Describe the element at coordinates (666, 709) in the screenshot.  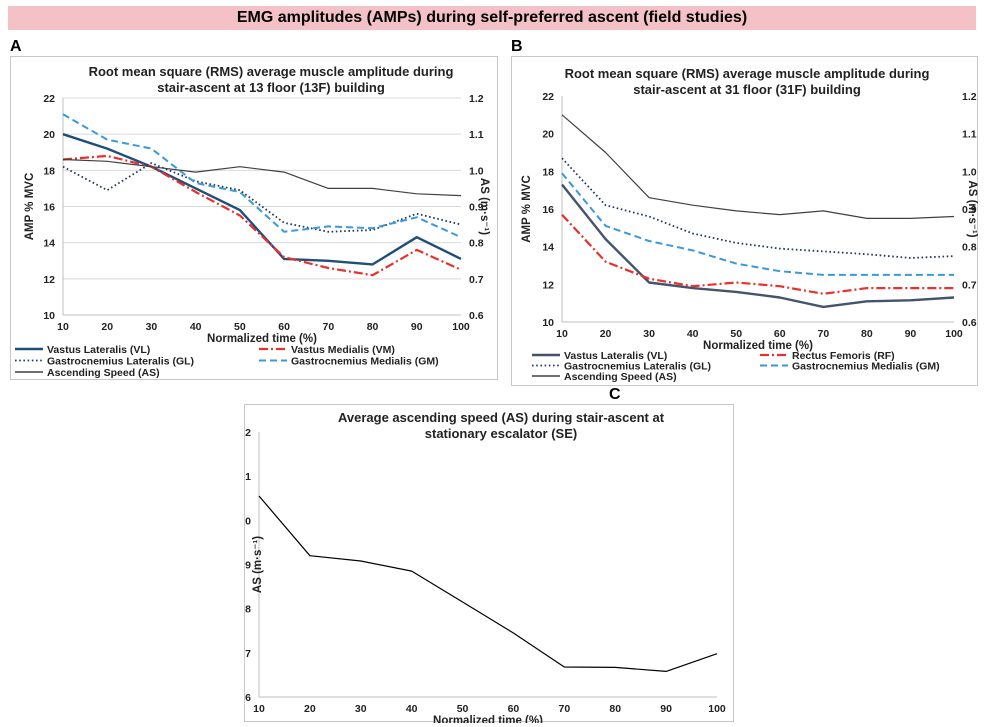
I see `chart-c-xtick-8: 90` at that location.